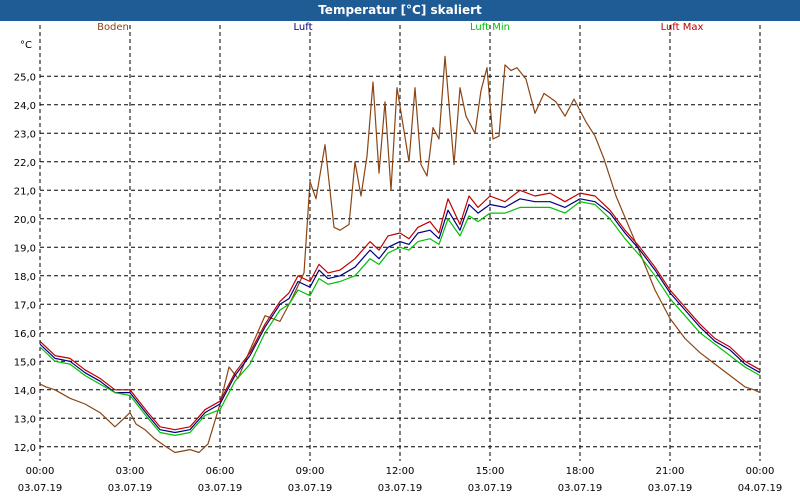 This screenshot has height=504, width=800. I want to click on y-tick-label: 16,0, so click(25, 334).